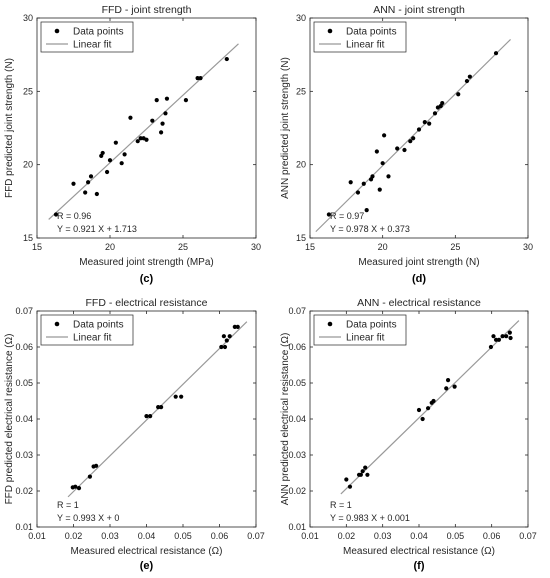  I want to click on annotation-r: R = 0.97, so click(347, 216).